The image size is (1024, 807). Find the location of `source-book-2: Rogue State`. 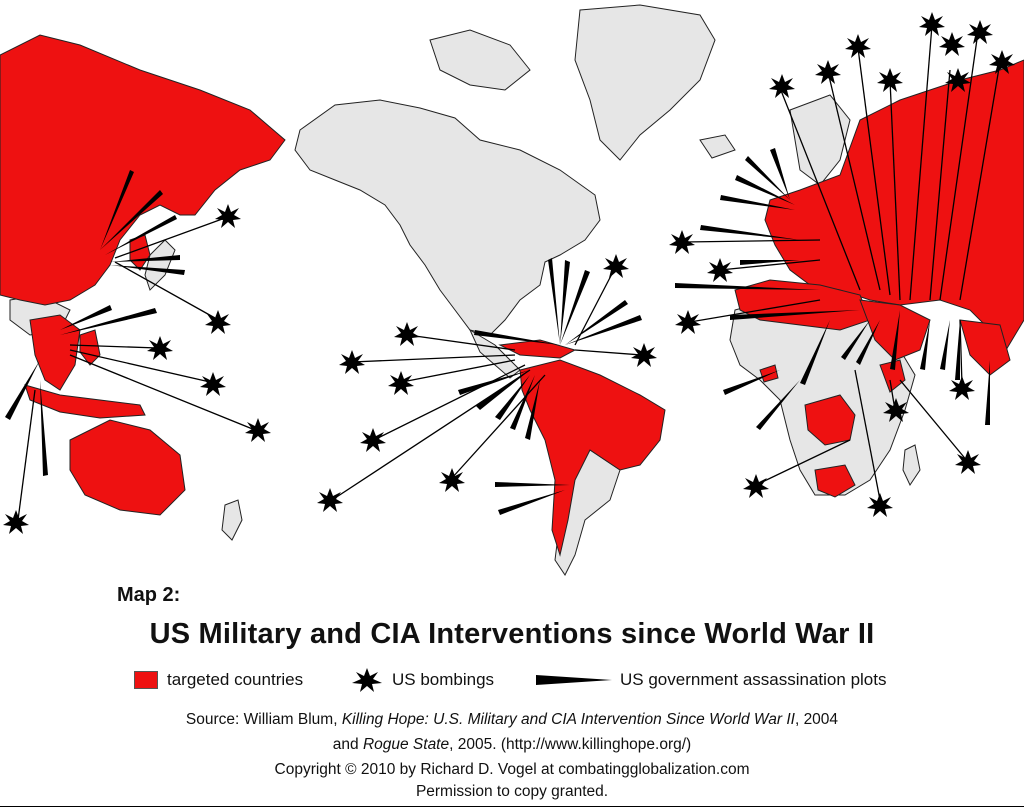

source-book-2: Rogue State is located at coordinates (406, 744).